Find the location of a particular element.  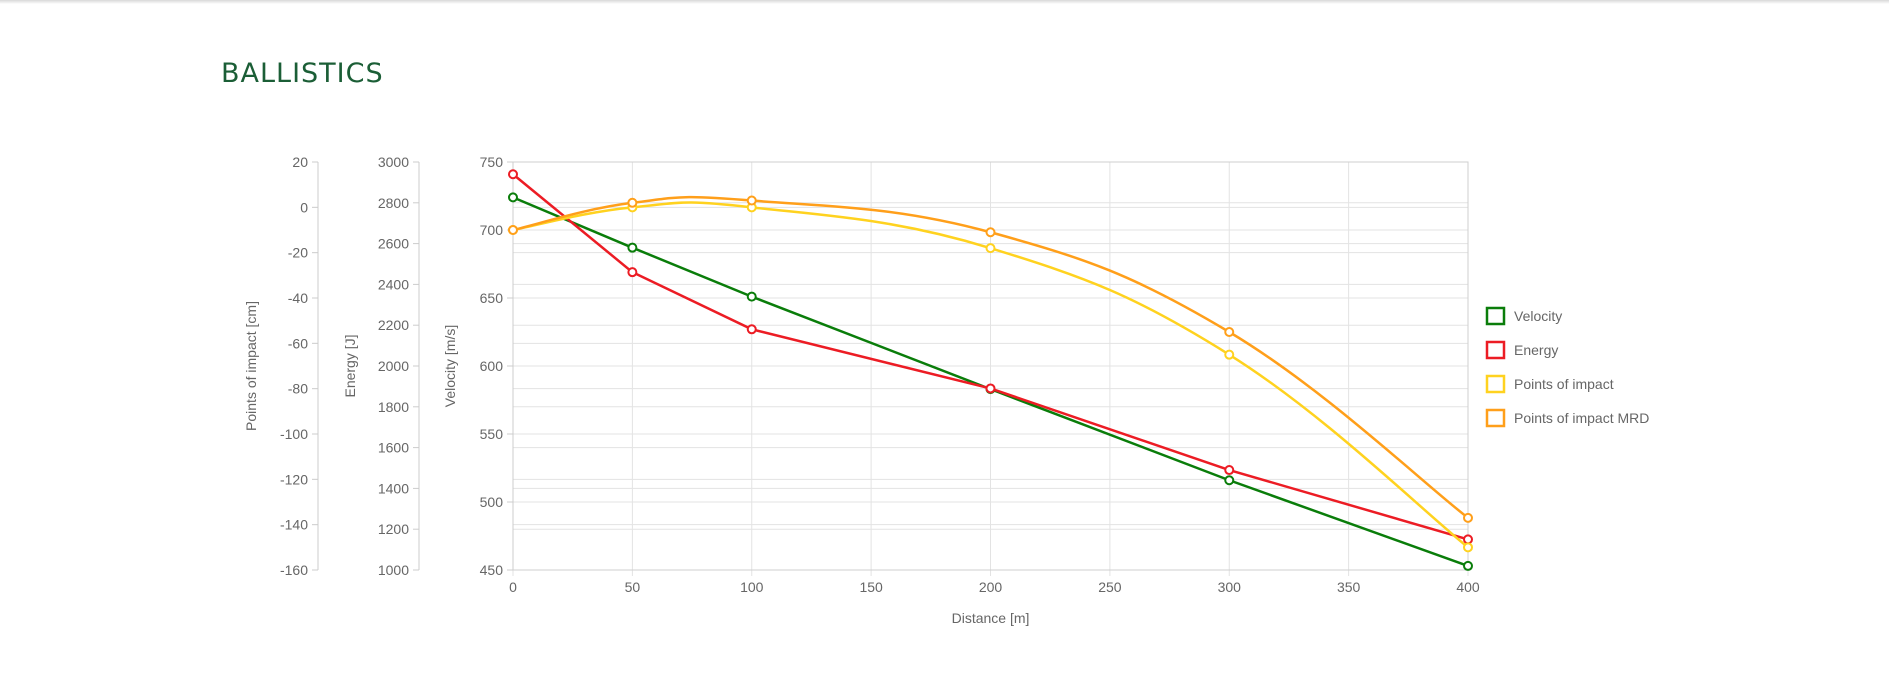

velocity-tick-label: 450 is located at coordinates (492, 570).